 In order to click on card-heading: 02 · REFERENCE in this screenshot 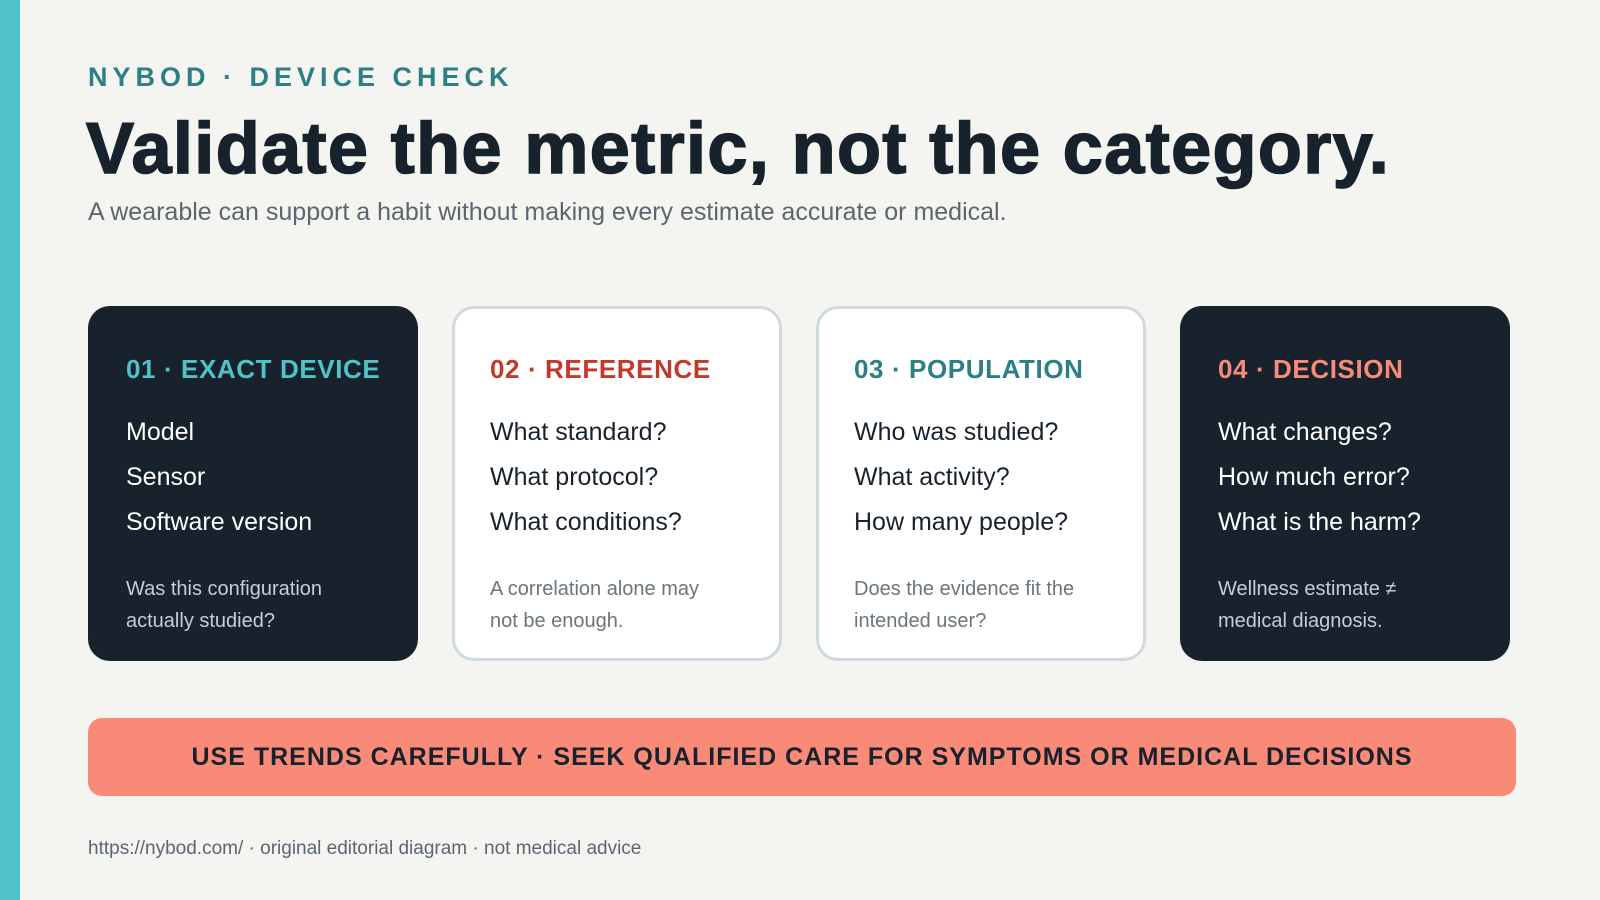, I will do `click(600, 369)`.